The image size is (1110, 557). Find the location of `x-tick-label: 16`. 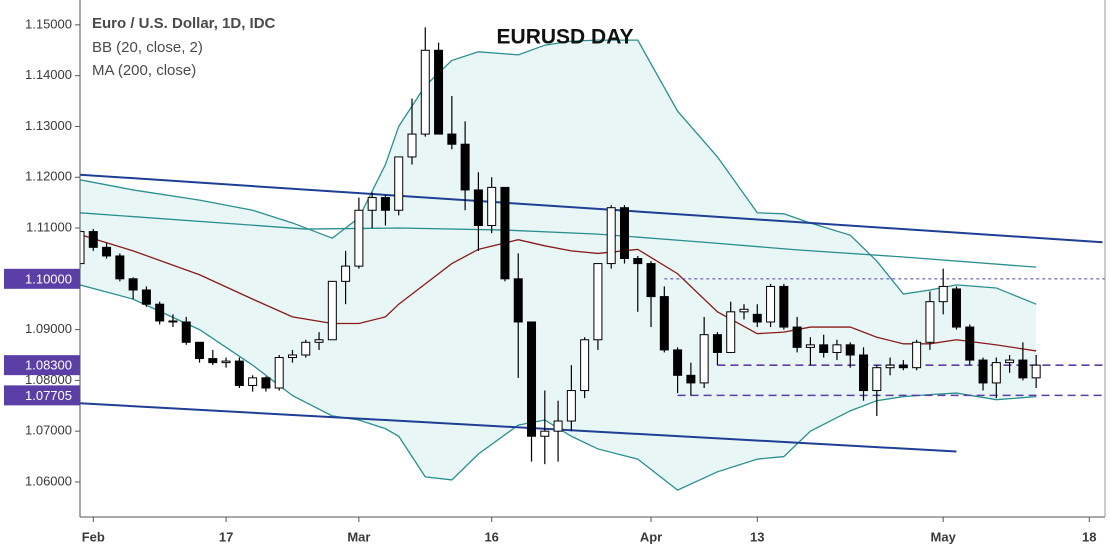

x-tick-label: 16 is located at coordinates (491, 536).